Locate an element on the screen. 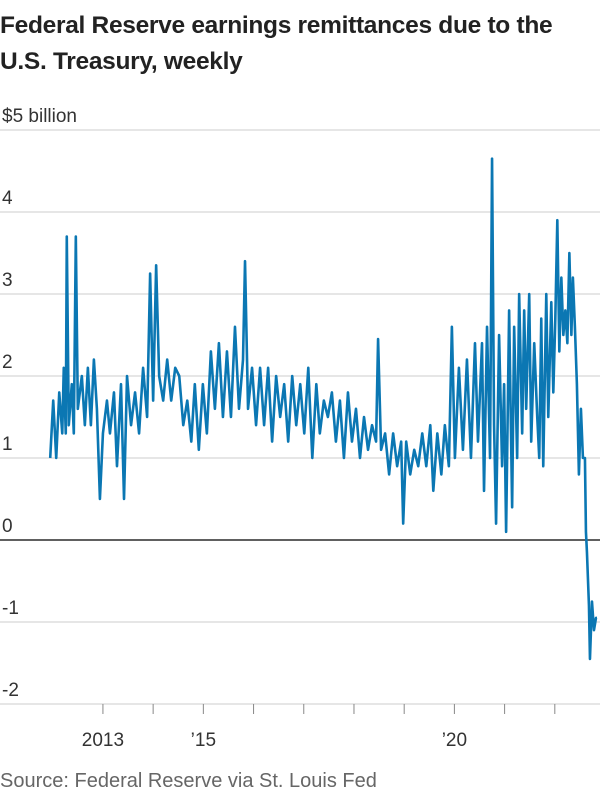 The image size is (600, 800). y-tick-label: 3 is located at coordinates (7, 280).